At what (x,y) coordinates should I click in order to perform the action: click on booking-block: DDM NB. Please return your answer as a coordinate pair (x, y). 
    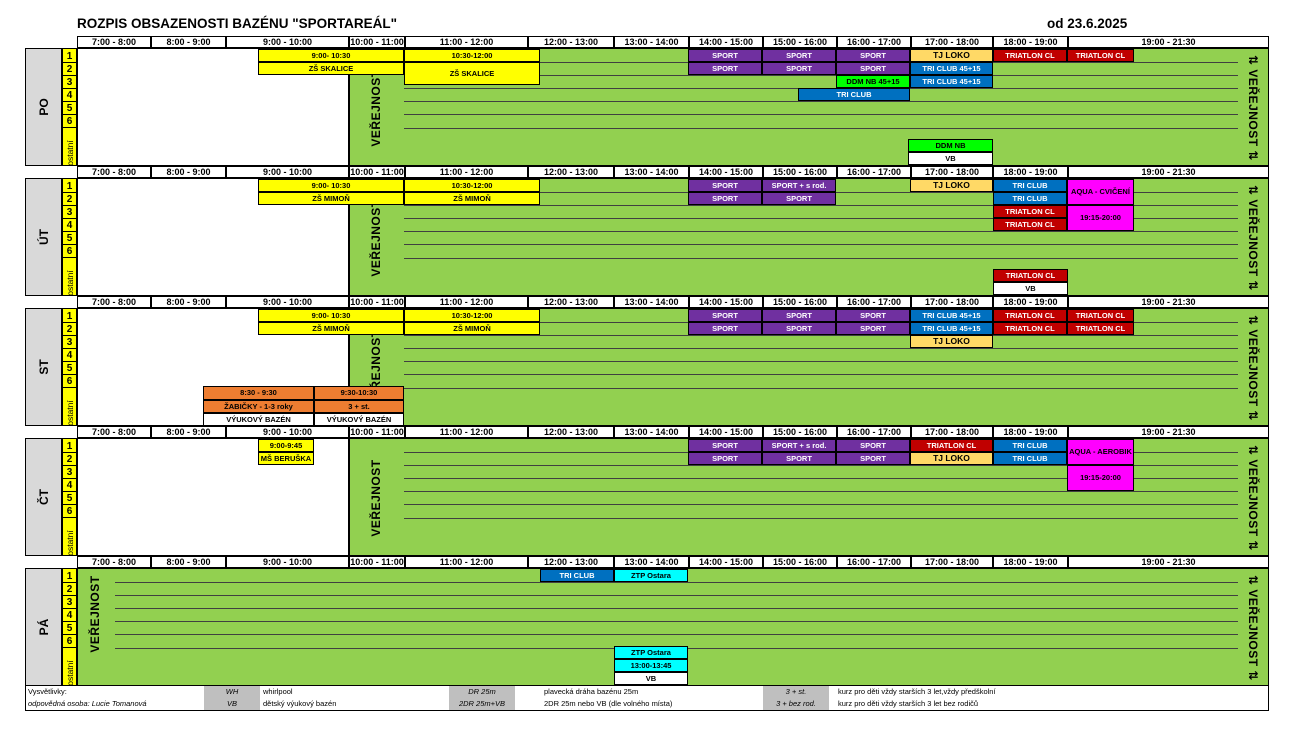
    Looking at the image, I should click on (950, 145).